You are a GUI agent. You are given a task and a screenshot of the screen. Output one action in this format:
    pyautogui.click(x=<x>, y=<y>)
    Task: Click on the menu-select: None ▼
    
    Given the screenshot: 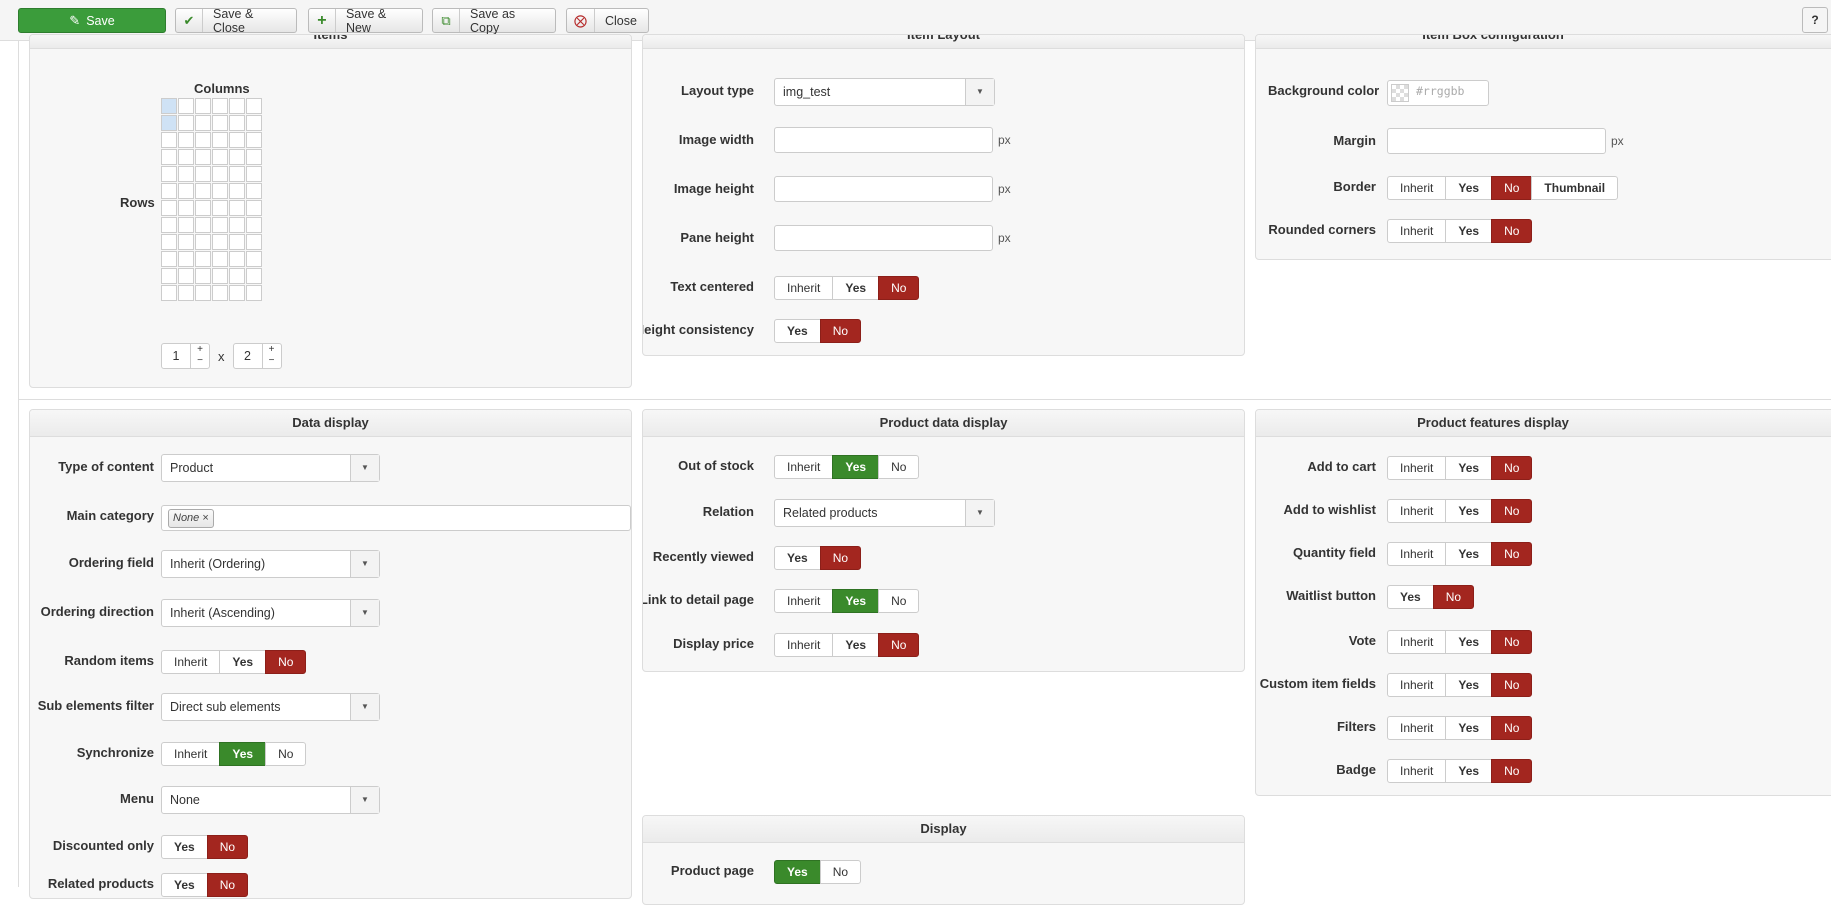 What is the action you would take?
    pyautogui.click(x=270, y=800)
    